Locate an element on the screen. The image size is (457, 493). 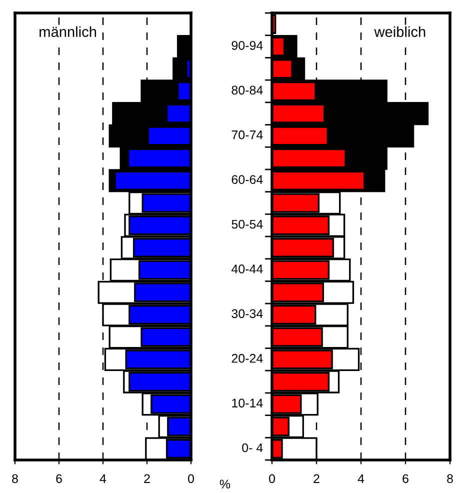
x-axis-title: % is located at coordinates (225, 484).